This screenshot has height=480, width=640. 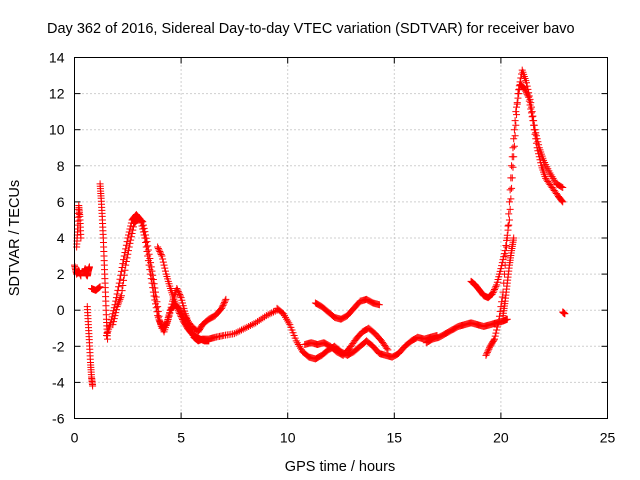 What do you see at coordinates (347, 309) in the screenshot?
I see `series-s12` at bounding box center [347, 309].